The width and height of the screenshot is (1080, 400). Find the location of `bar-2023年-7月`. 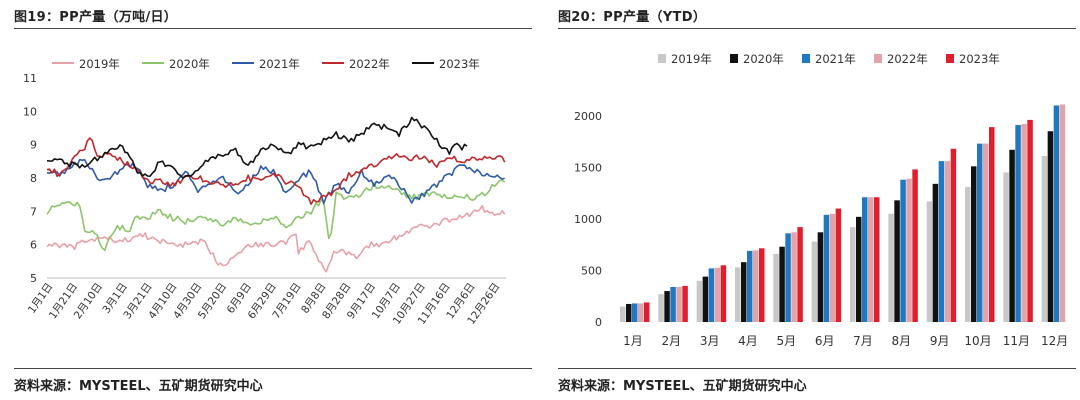

bar-2023年-7月 is located at coordinates (877, 259).